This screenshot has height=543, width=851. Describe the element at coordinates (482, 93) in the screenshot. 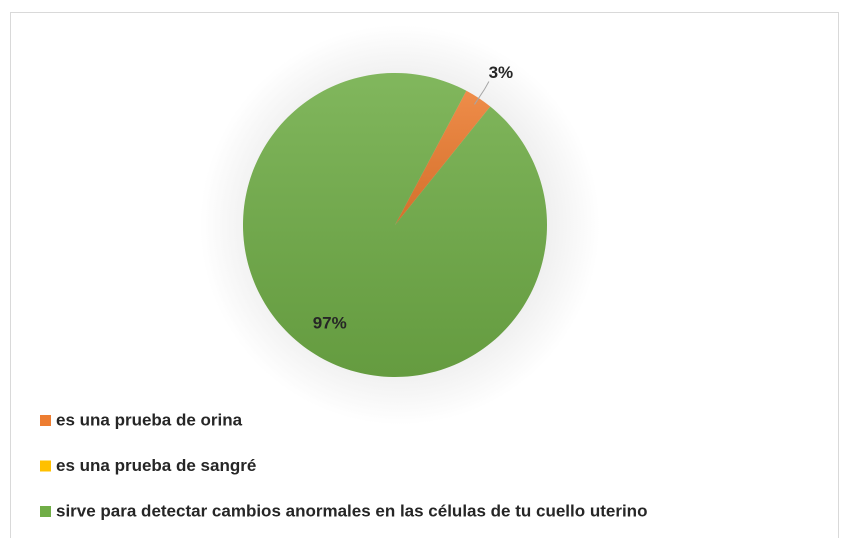

I see `leader-line` at that location.